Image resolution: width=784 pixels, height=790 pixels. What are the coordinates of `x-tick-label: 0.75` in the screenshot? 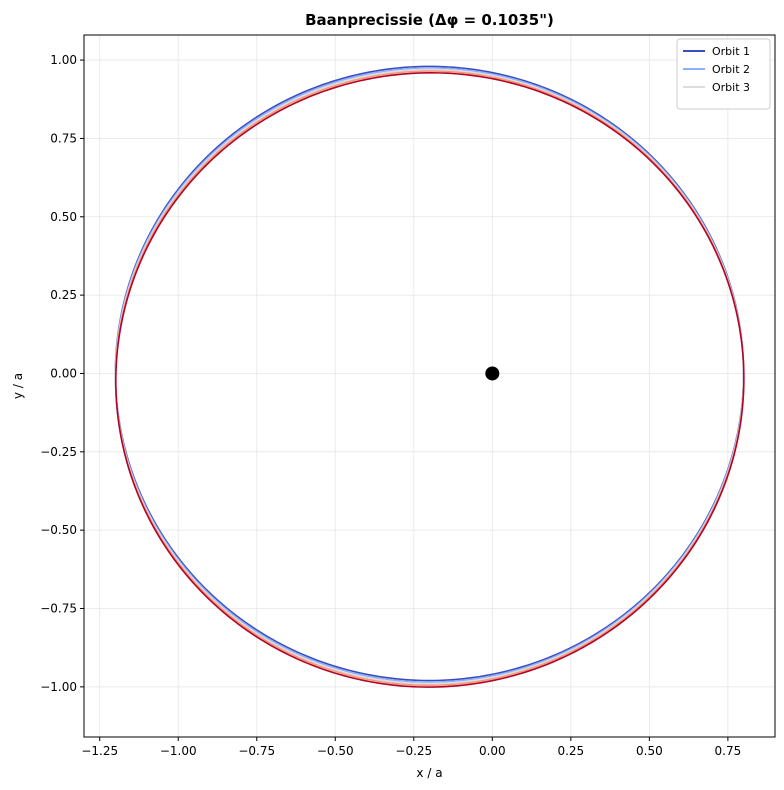 It's located at (728, 751).